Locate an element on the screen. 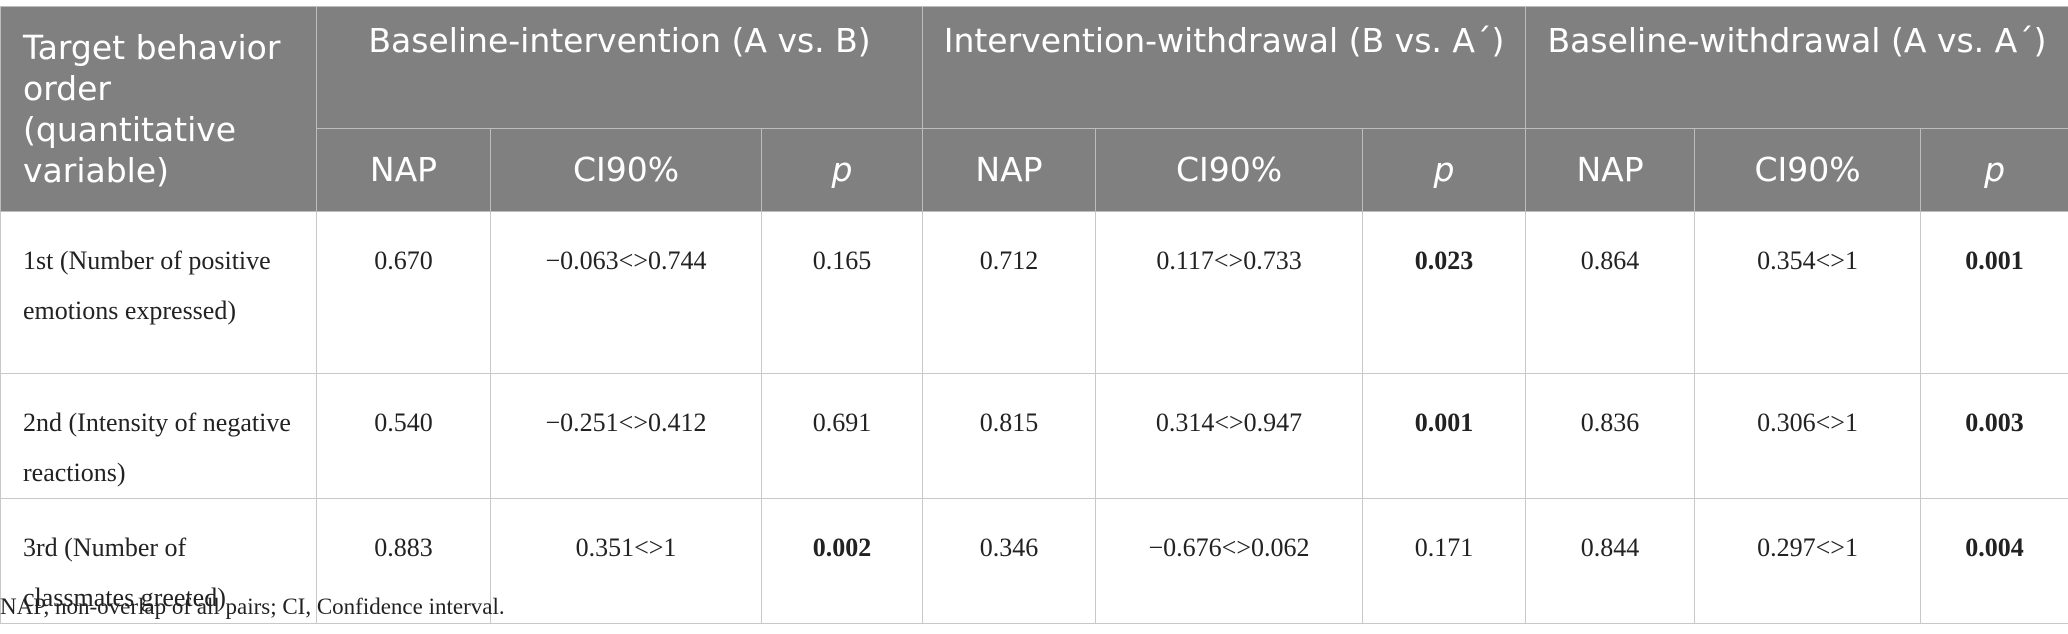 The width and height of the screenshot is (2068, 634). header-row-subcolumns: NAP CI90% p NAP CI90% p NAP CI90% p is located at coordinates (1034, 170).